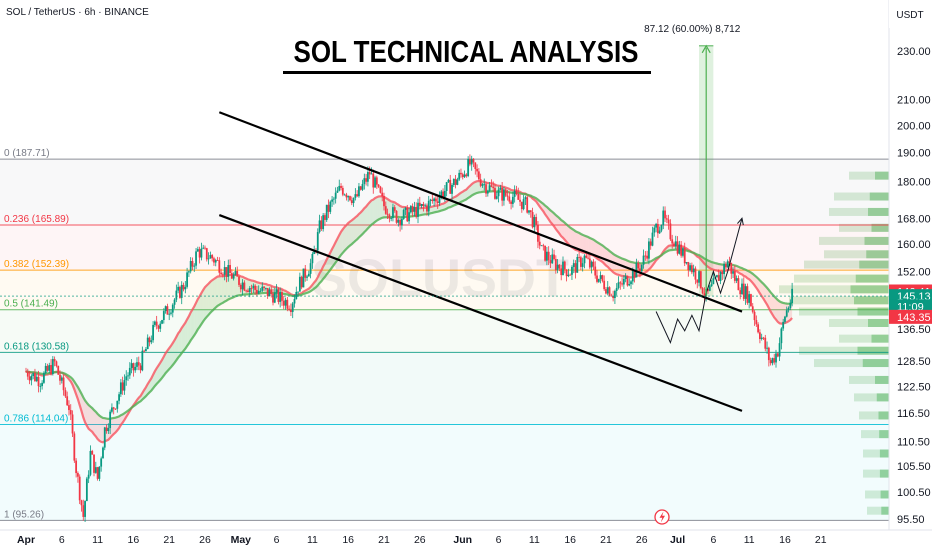 Image resolution: width=932 pixels, height=550 pixels. Describe the element at coordinates (914, 52) in the screenshot. I see `y-tick-label: 230.00` at that location.